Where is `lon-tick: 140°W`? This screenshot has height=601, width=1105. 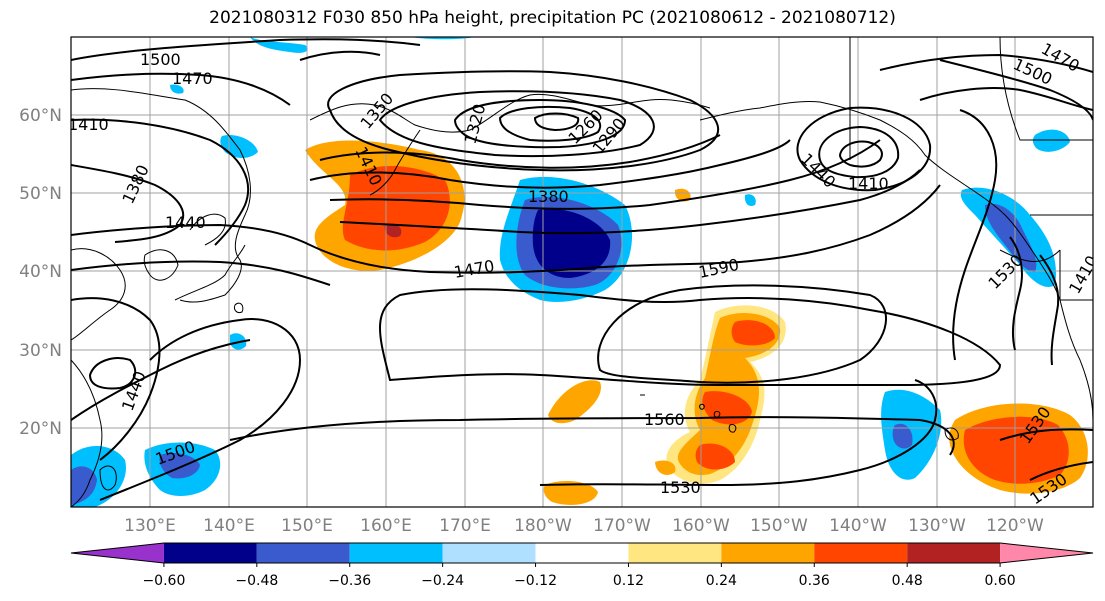 lon-tick: 140°W is located at coordinates (858, 526).